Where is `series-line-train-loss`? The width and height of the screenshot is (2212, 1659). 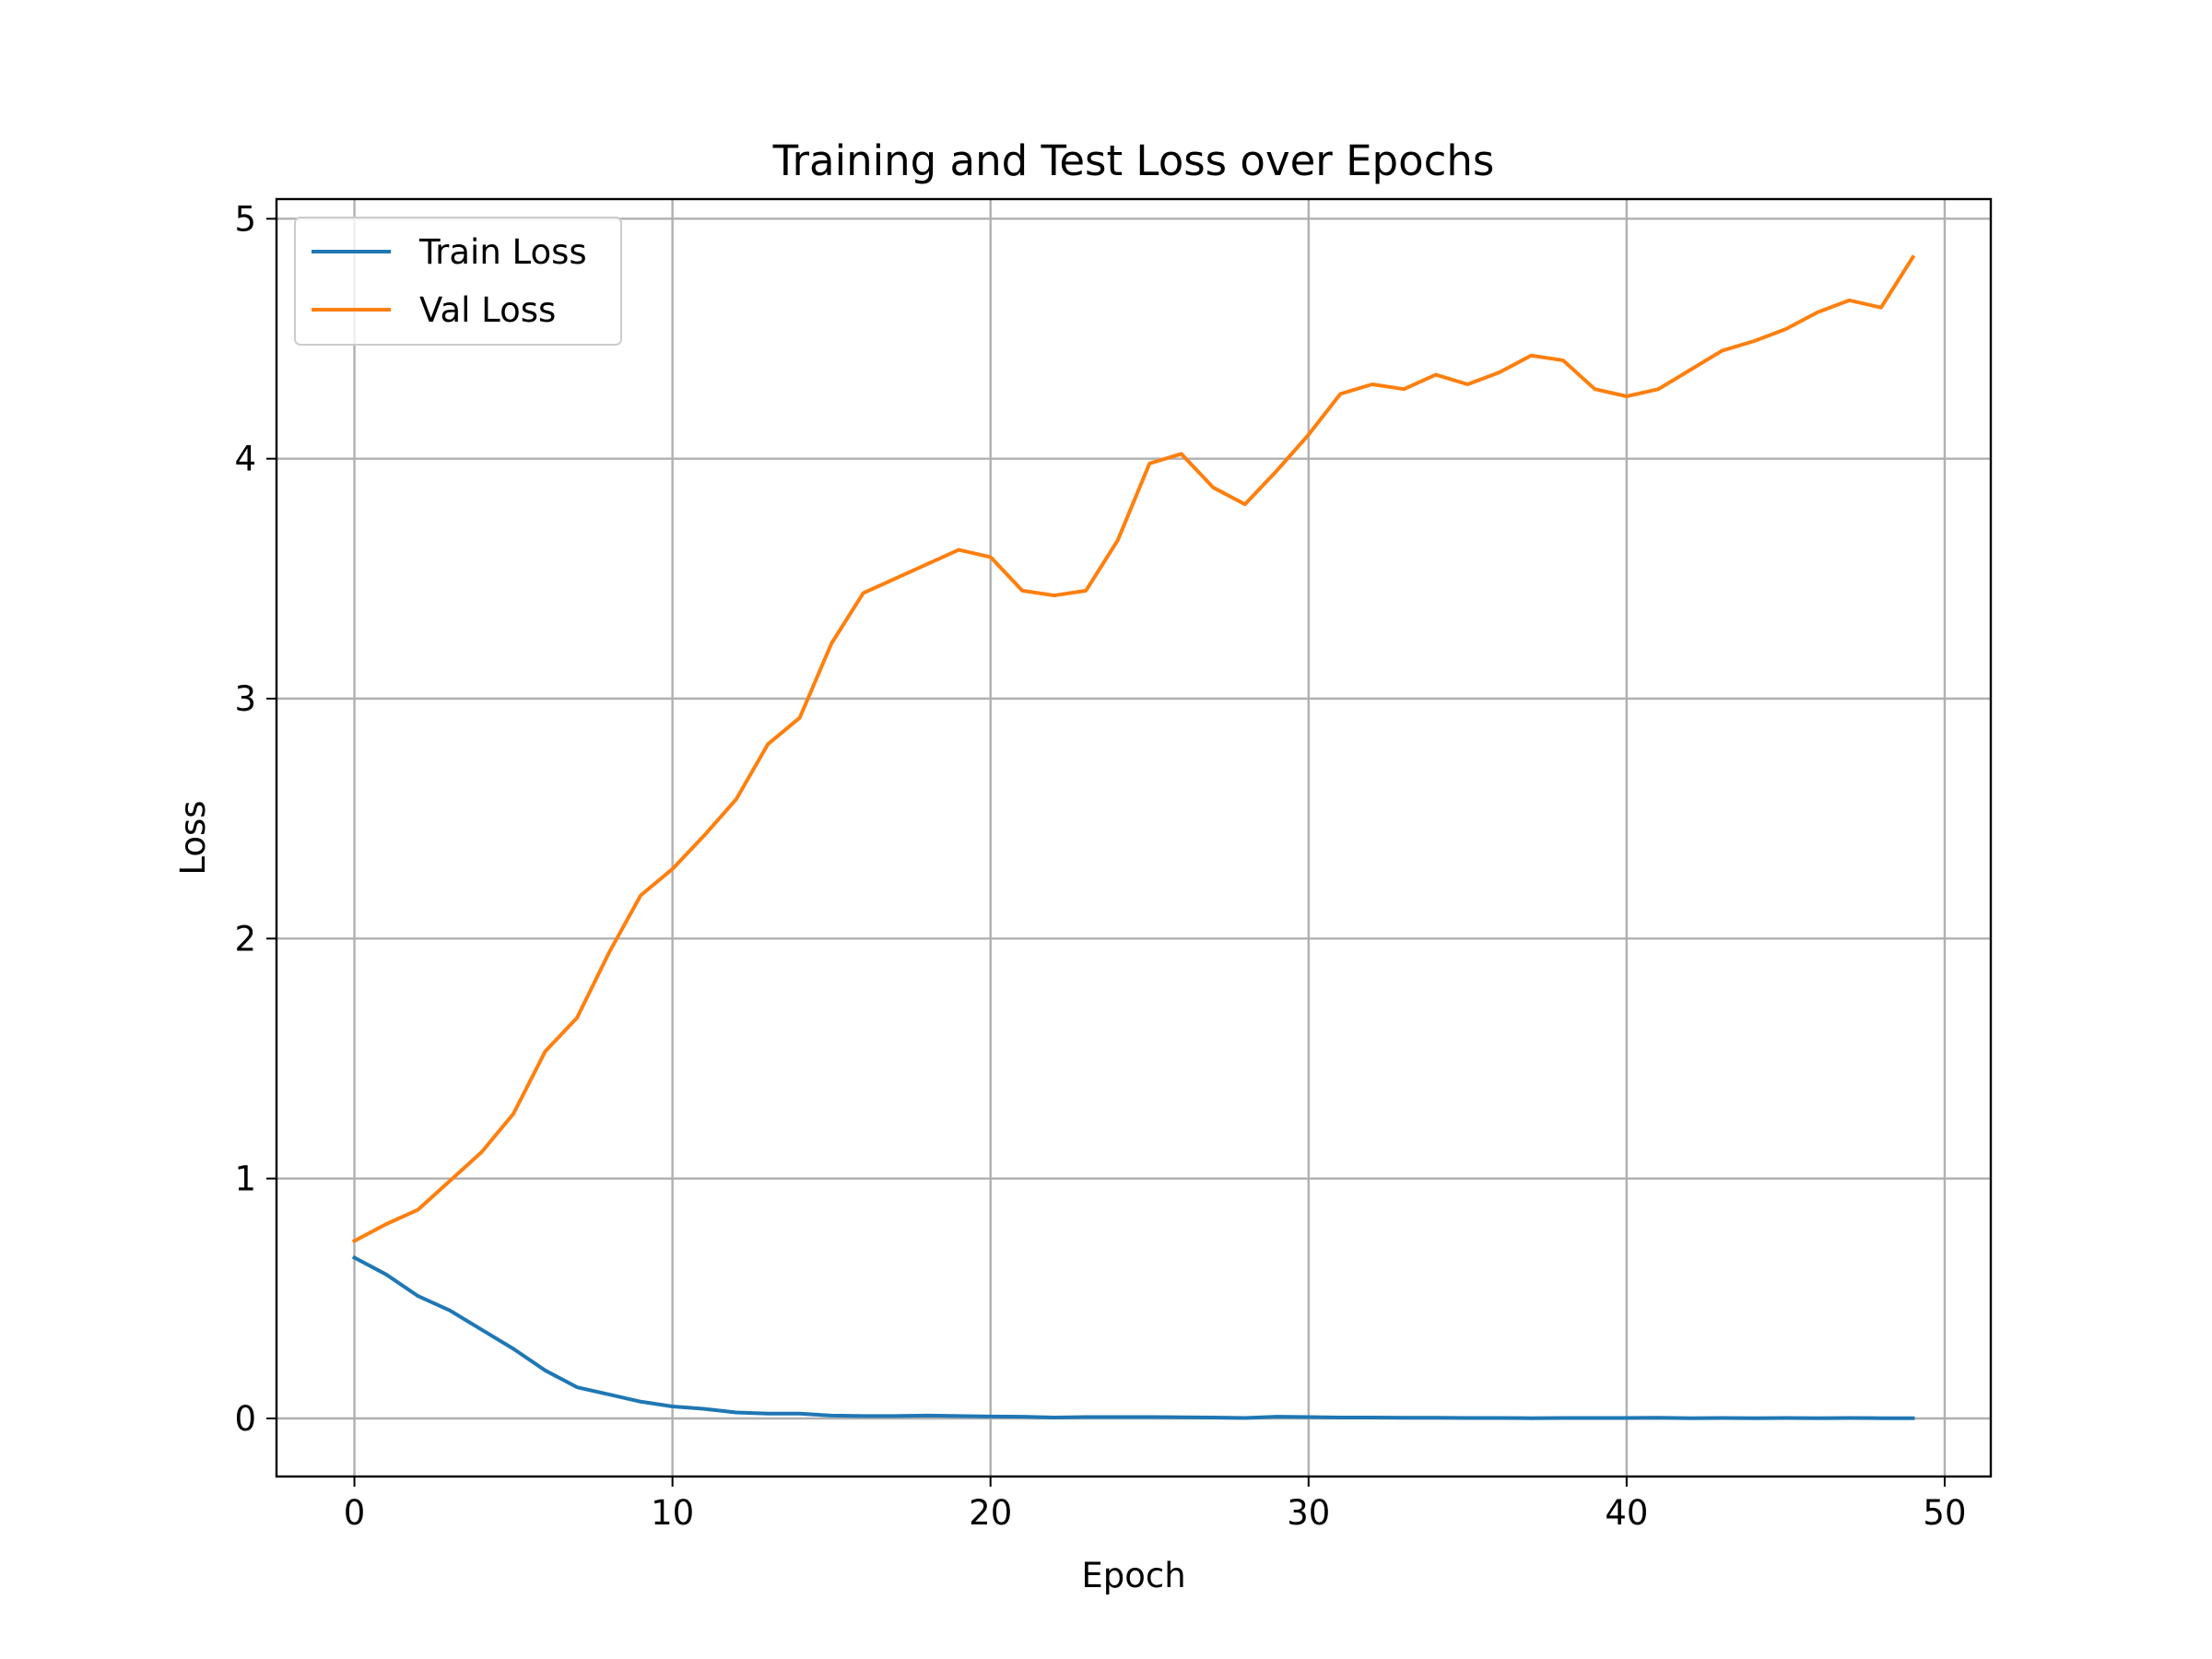 series-line-train-loss is located at coordinates (1133, 1337).